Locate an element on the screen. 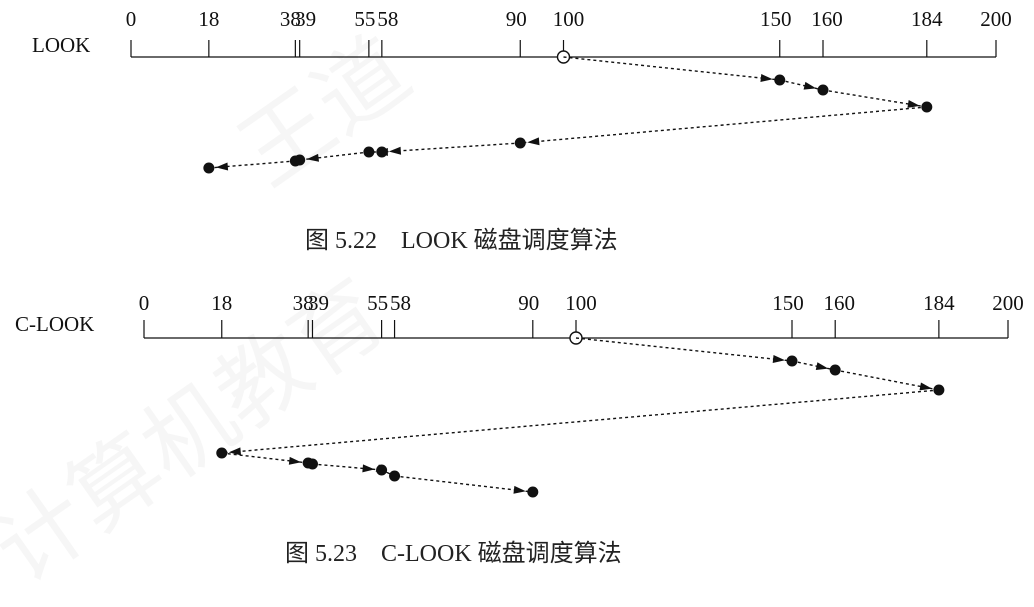  c-look-tick-label: 200 is located at coordinates (1008, 303).